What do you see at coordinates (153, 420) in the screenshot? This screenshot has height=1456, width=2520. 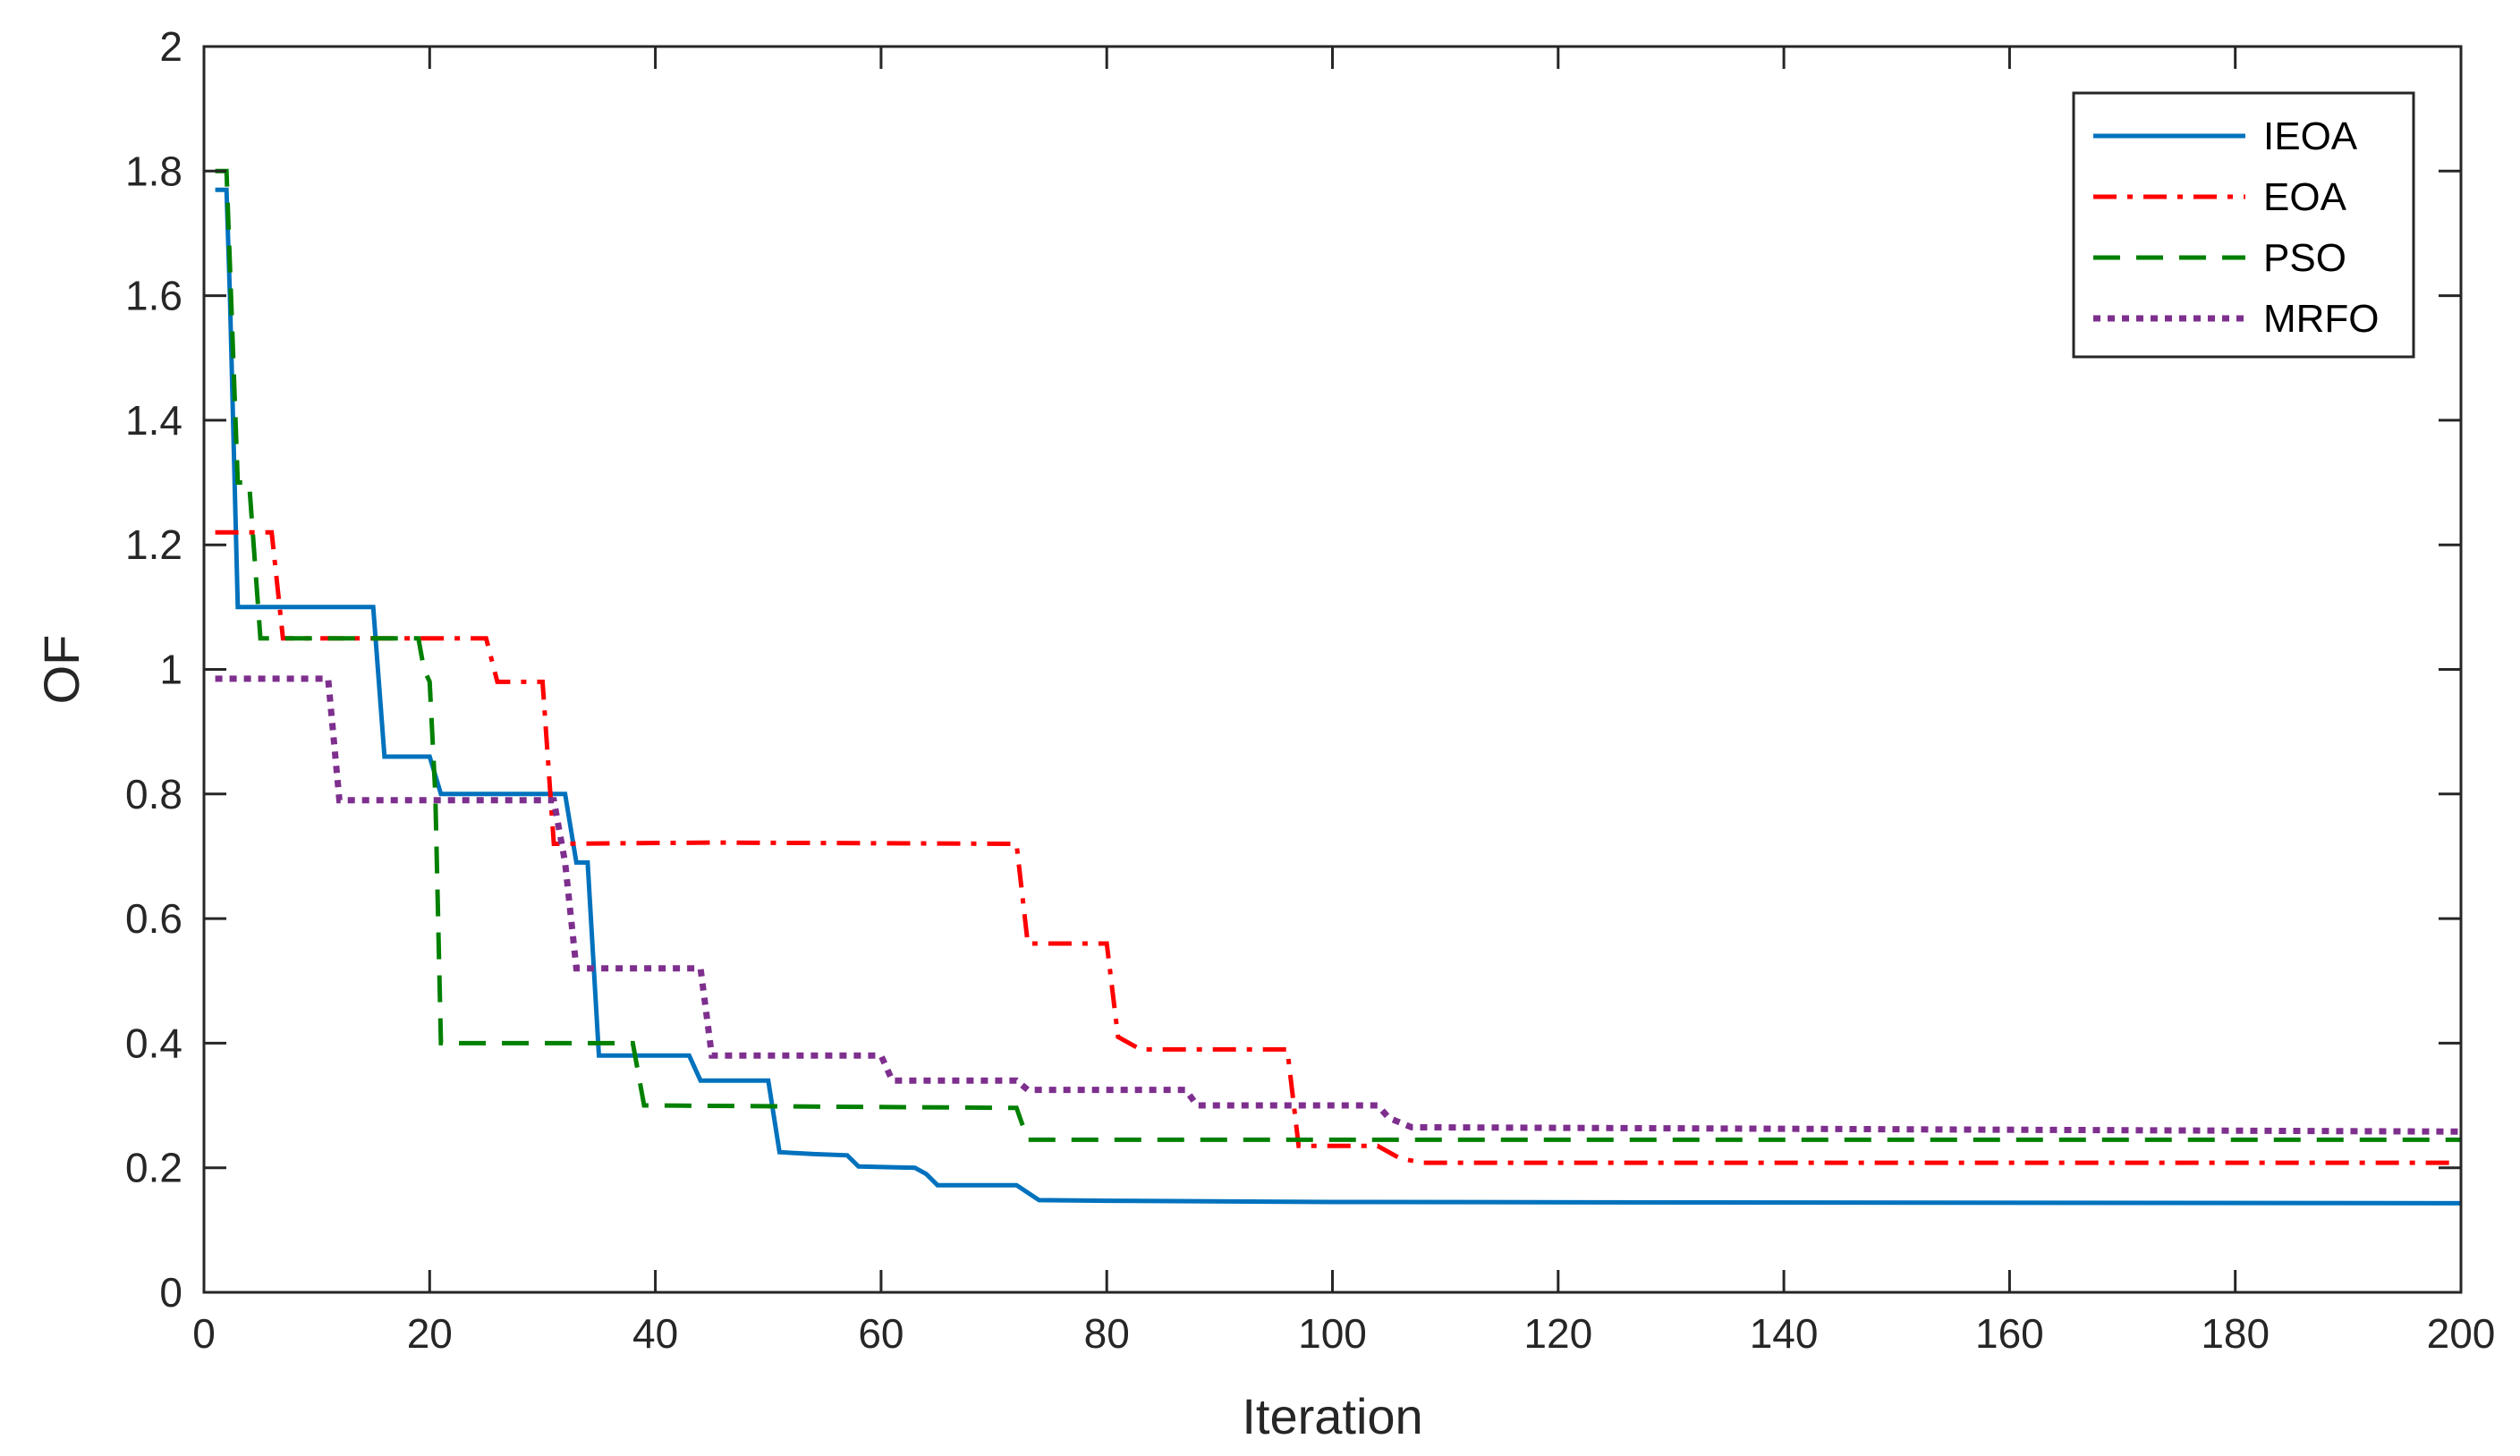 I see `y-tick-label: 1.4` at bounding box center [153, 420].